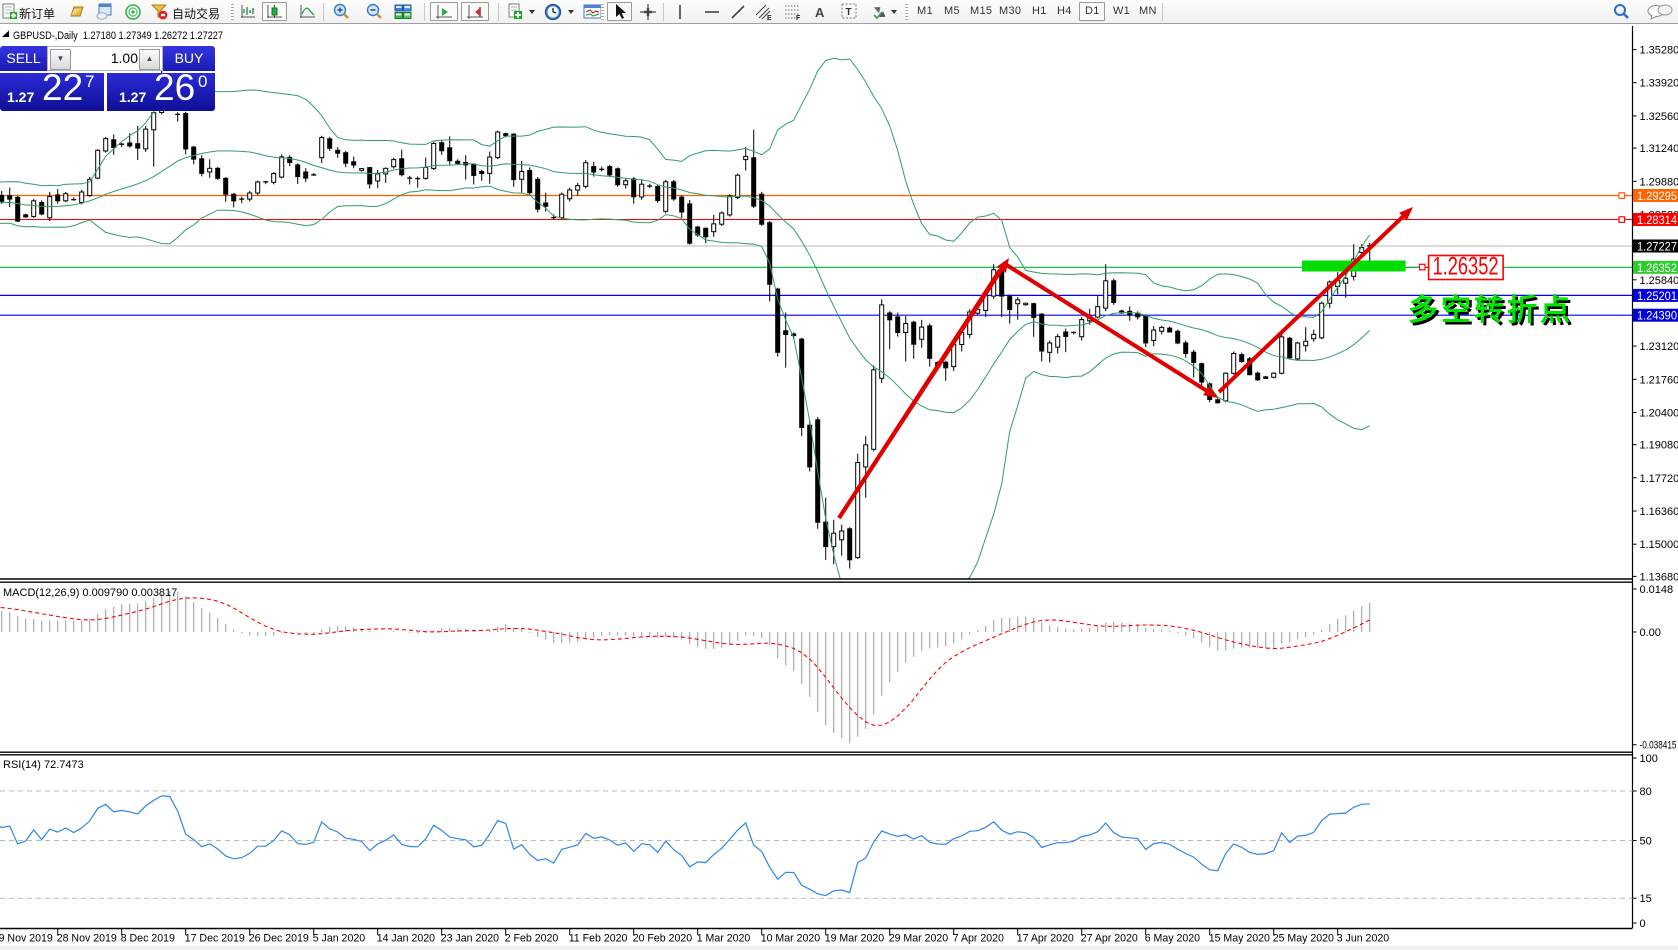 This screenshot has height=950, width=1678. What do you see at coordinates (1659, 446) in the screenshot?
I see `svg-text: 1.19080` at bounding box center [1659, 446].